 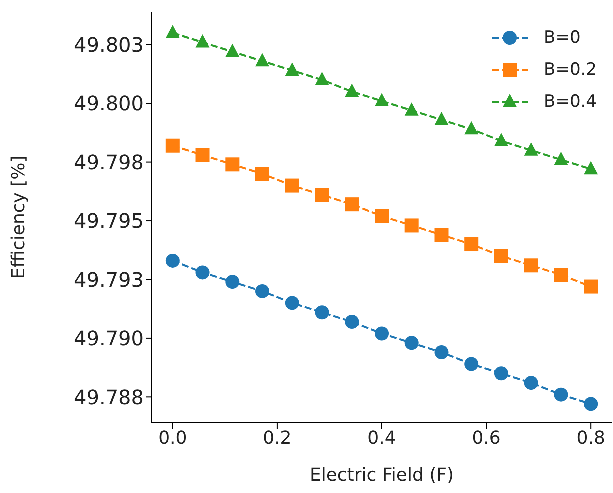 What do you see at coordinates (109, 162) in the screenshot?
I see `y-tick-label: 49.798` at bounding box center [109, 162].